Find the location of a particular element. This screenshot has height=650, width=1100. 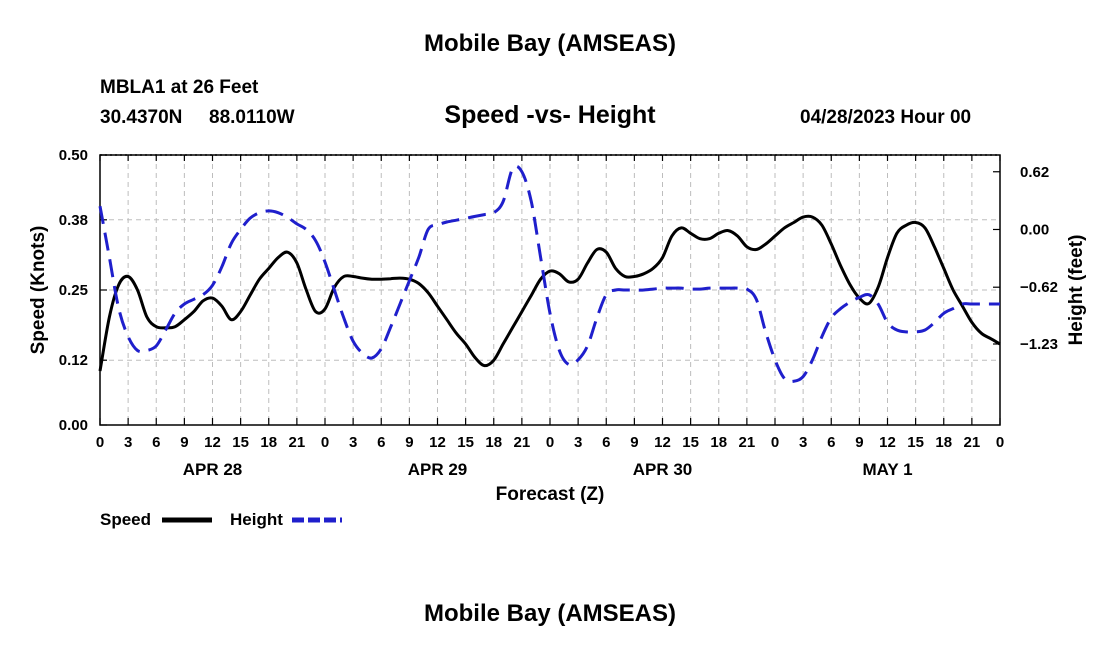

y-left-axis-title: Speed (Knots) is located at coordinates (38, 290).